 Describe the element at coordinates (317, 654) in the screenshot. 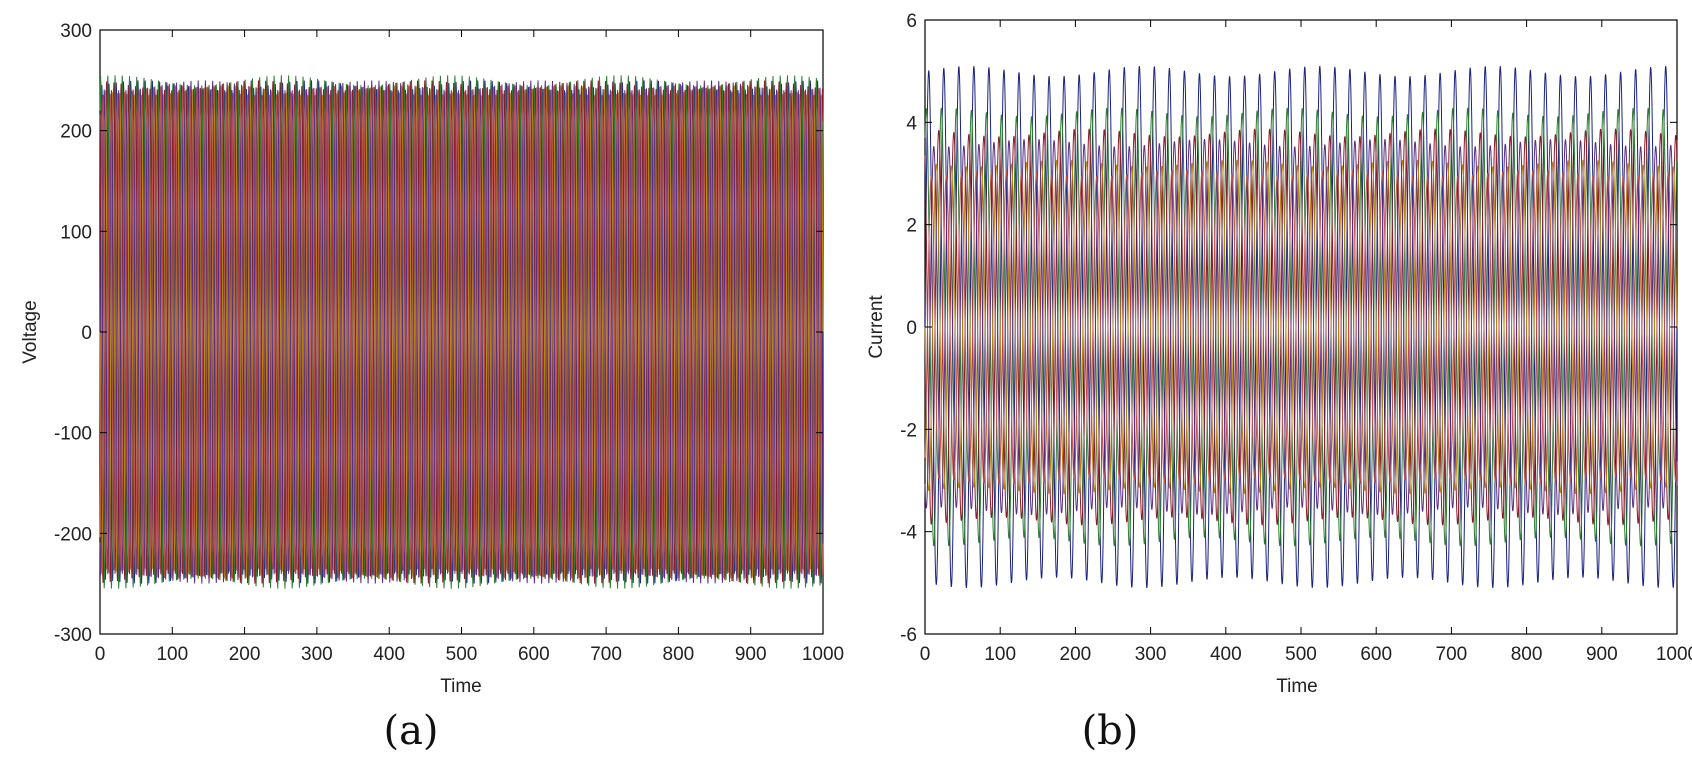

I see `x-tick-label-voltage: 300` at that location.